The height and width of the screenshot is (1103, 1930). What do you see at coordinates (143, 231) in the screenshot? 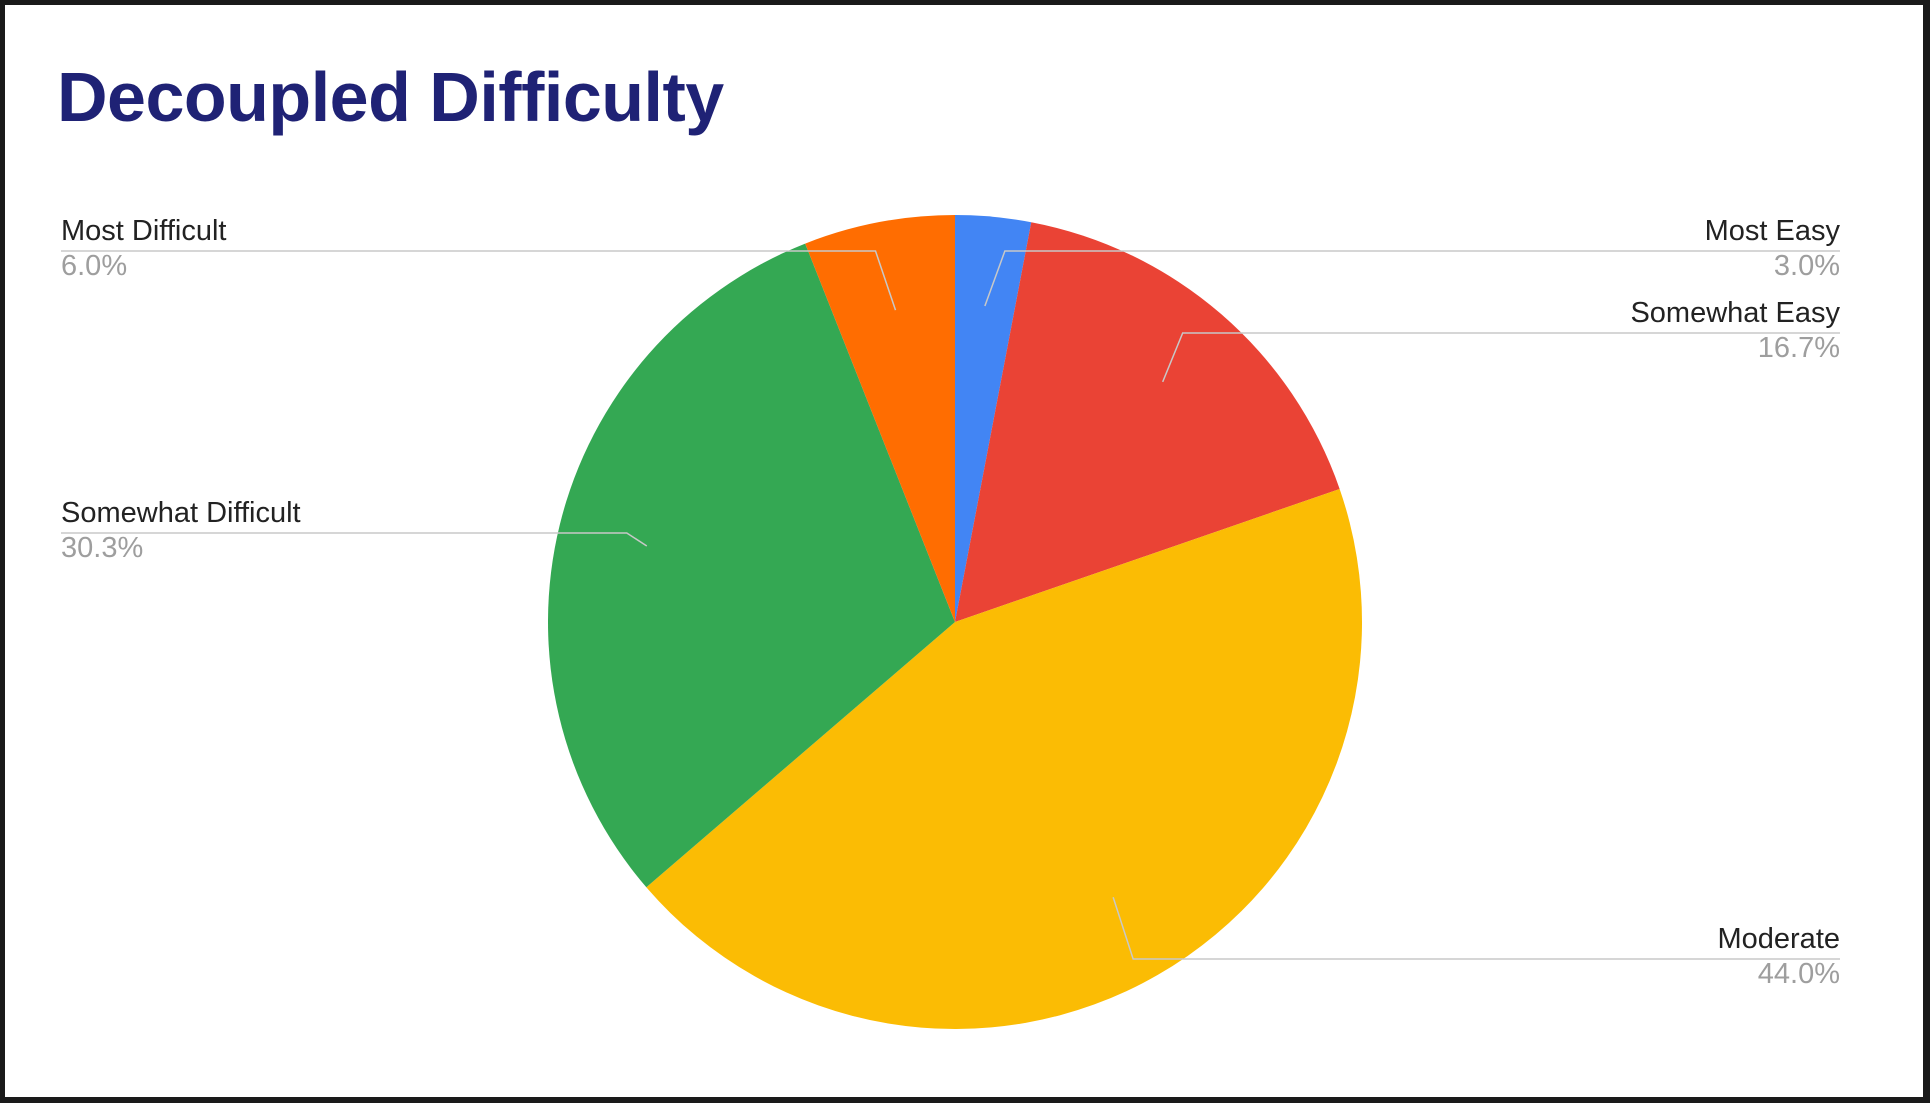
I see `slice-label-most-difficult: Most Difficult` at bounding box center [143, 231].